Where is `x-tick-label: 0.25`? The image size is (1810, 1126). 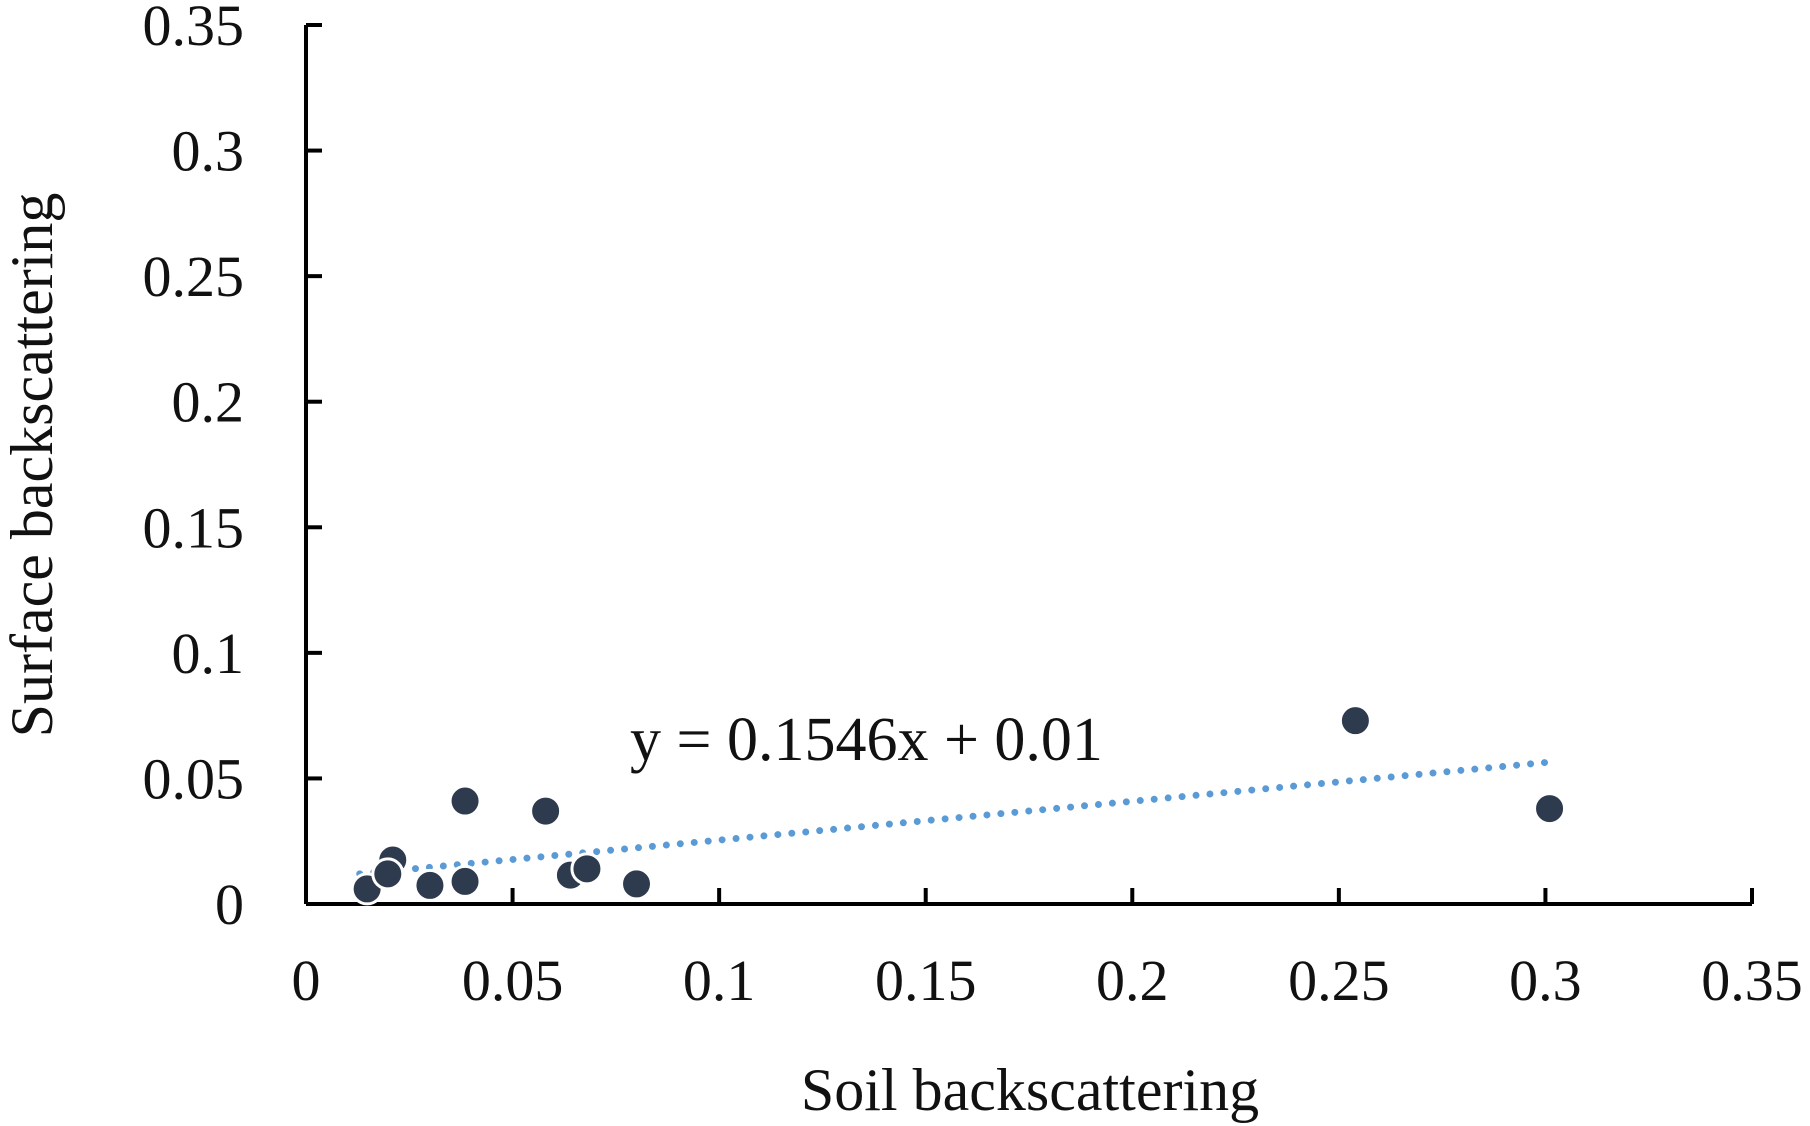
x-tick-label: 0.25 is located at coordinates (1339, 980).